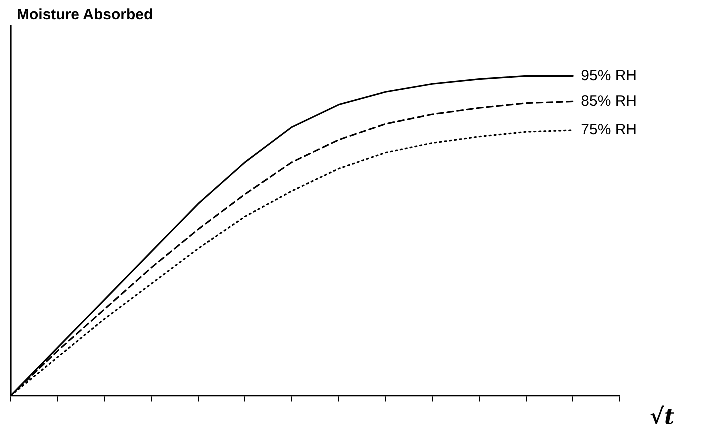  I want to click on series-label: 85% RH, so click(609, 101).